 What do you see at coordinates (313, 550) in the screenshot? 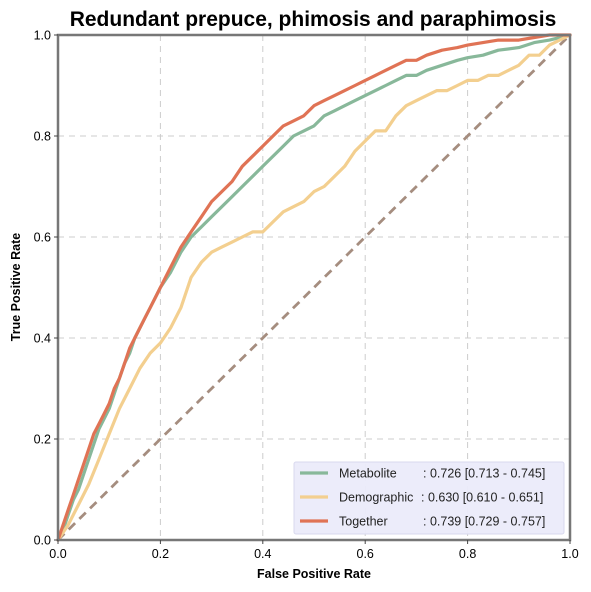
I see `x-axis-ticks: 0.0 0.2 0.4 0.6 0.8 1.0` at bounding box center [313, 550].